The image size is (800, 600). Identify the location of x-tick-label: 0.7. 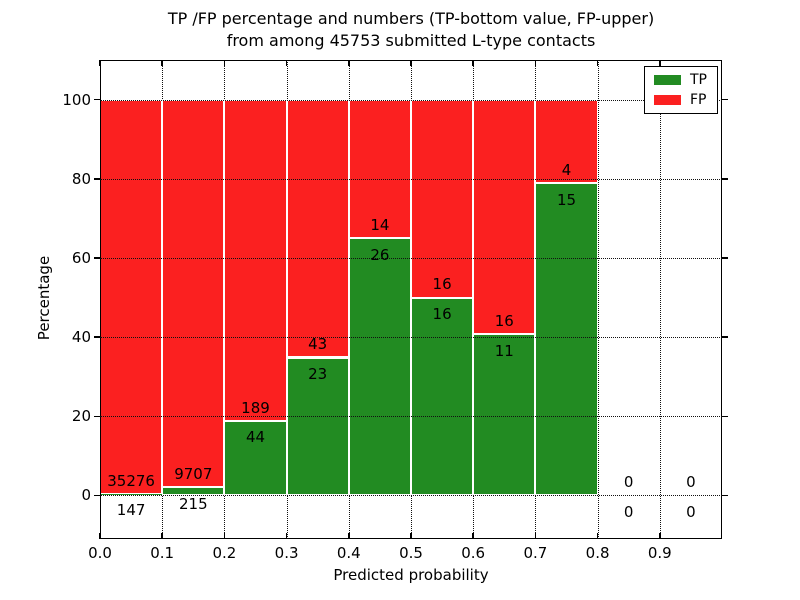
(535, 553).